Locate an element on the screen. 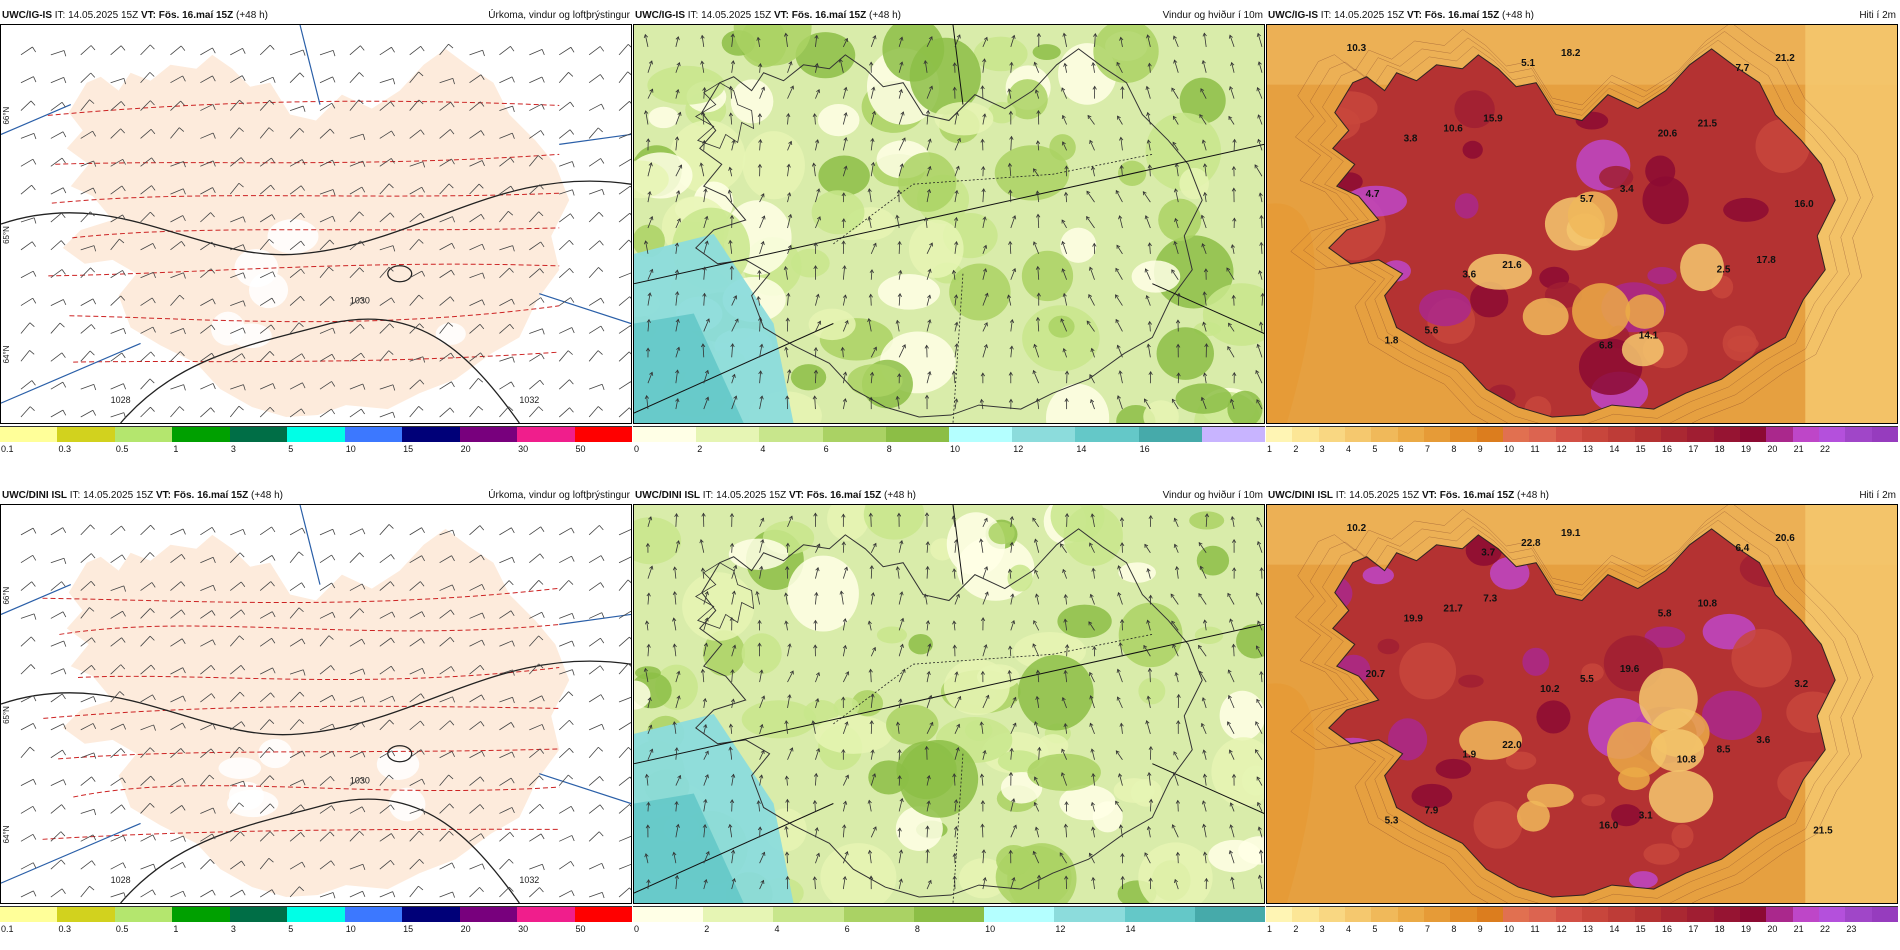 The width and height of the screenshot is (1900, 950). scale-tick-label: 3 is located at coordinates (233, 449).